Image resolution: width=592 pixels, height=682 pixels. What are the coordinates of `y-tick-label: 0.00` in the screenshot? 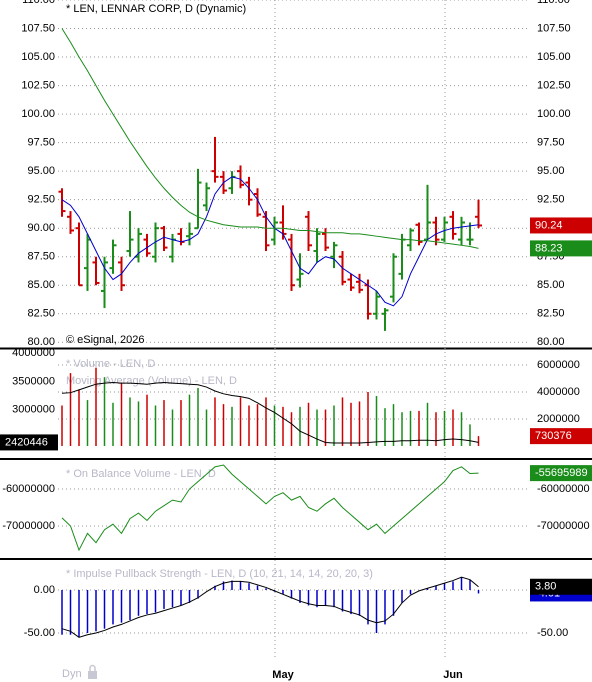 It's located at (44, 590).